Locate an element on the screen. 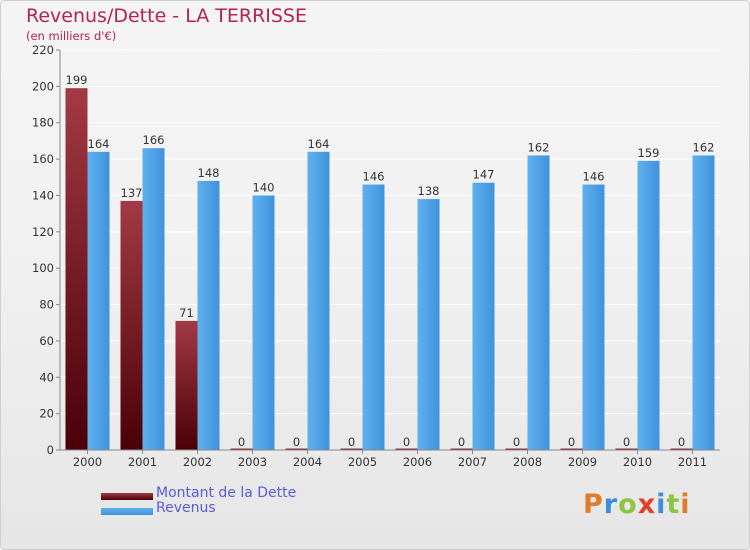 This screenshot has width=750, height=550. logo-letter: o is located at coordinates (628, 504).